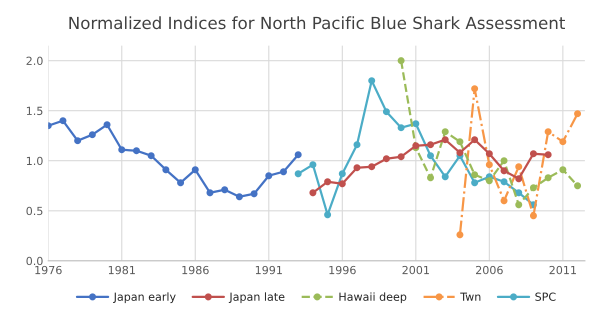 This screenshot has width=603, height=326. Describe the element at coordinates (342, 270) in the screenshot. I see `x-tick-label: 1996` at that location.